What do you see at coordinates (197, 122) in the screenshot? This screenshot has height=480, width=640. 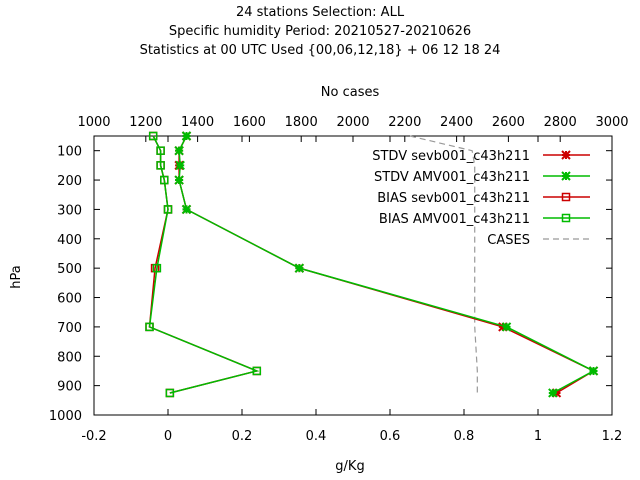 I see `x2-tick-label: 1400` at bounding box center [197, 122].